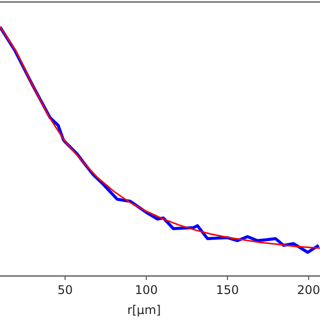  Describe the element at coordinates (146, 290) in the screenshot. I see `x-tick-label: 100` at that location.